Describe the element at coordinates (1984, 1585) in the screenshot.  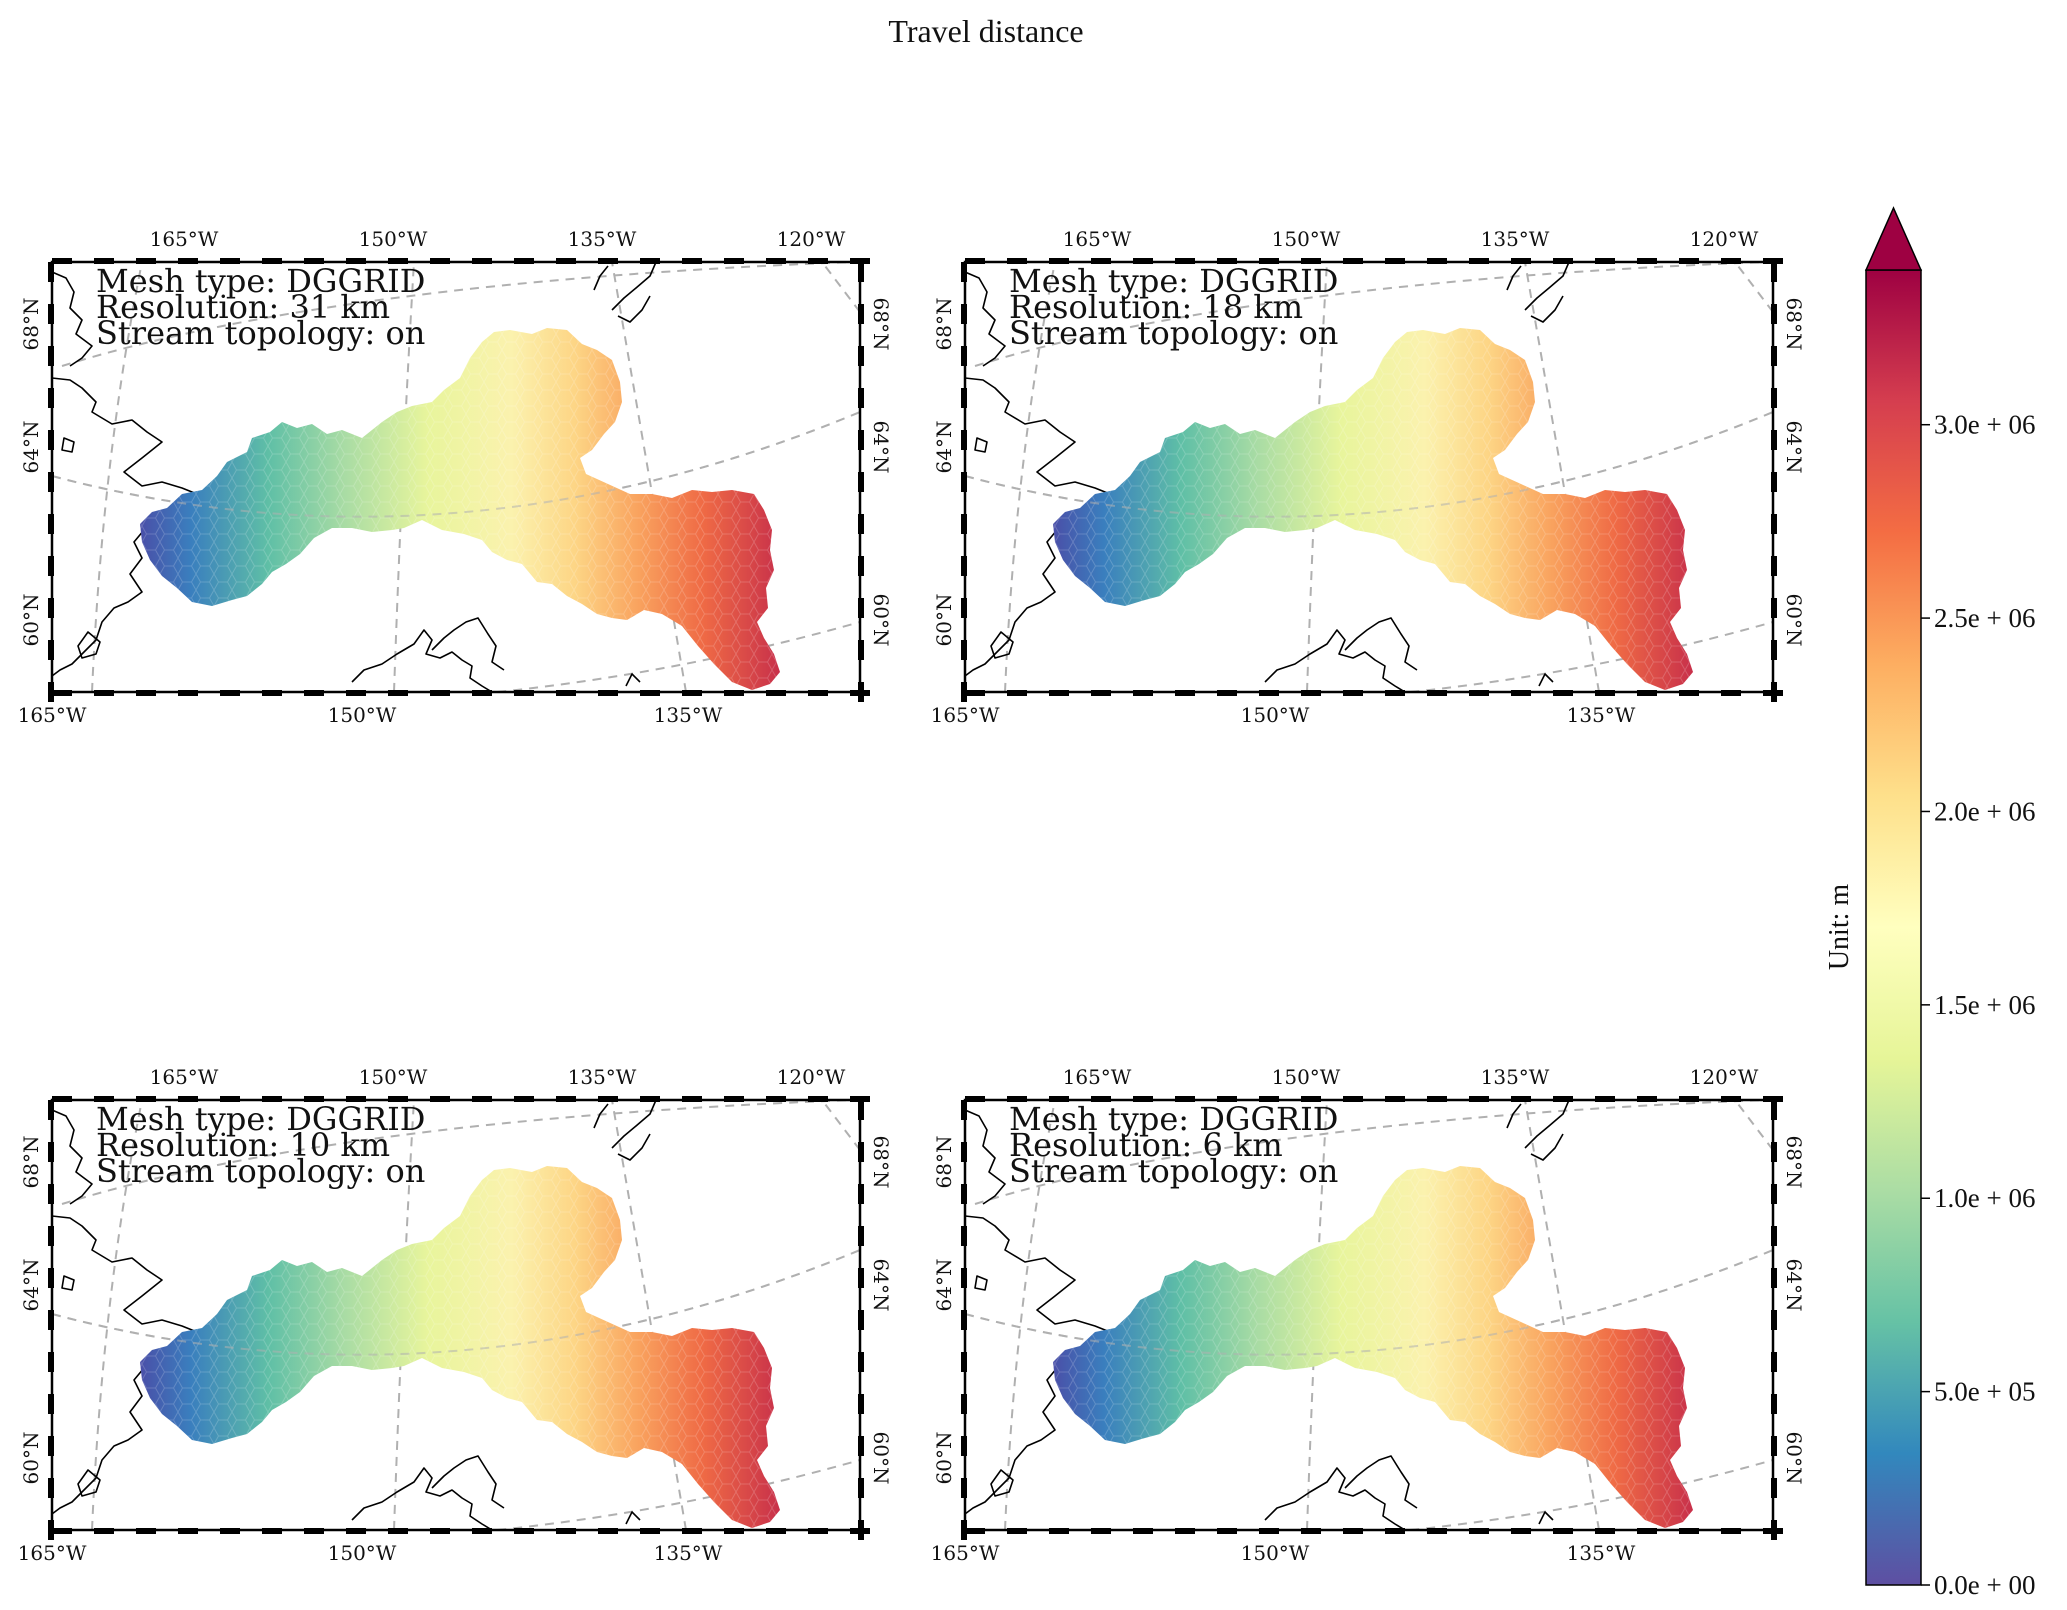
I see `colorbar-tick-label: 0.0e + 00` at that location.